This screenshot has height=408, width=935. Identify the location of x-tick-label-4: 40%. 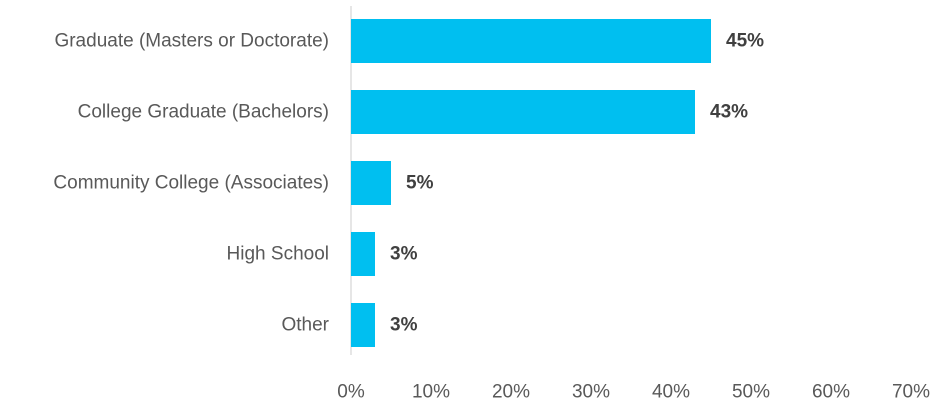
(671, 392).